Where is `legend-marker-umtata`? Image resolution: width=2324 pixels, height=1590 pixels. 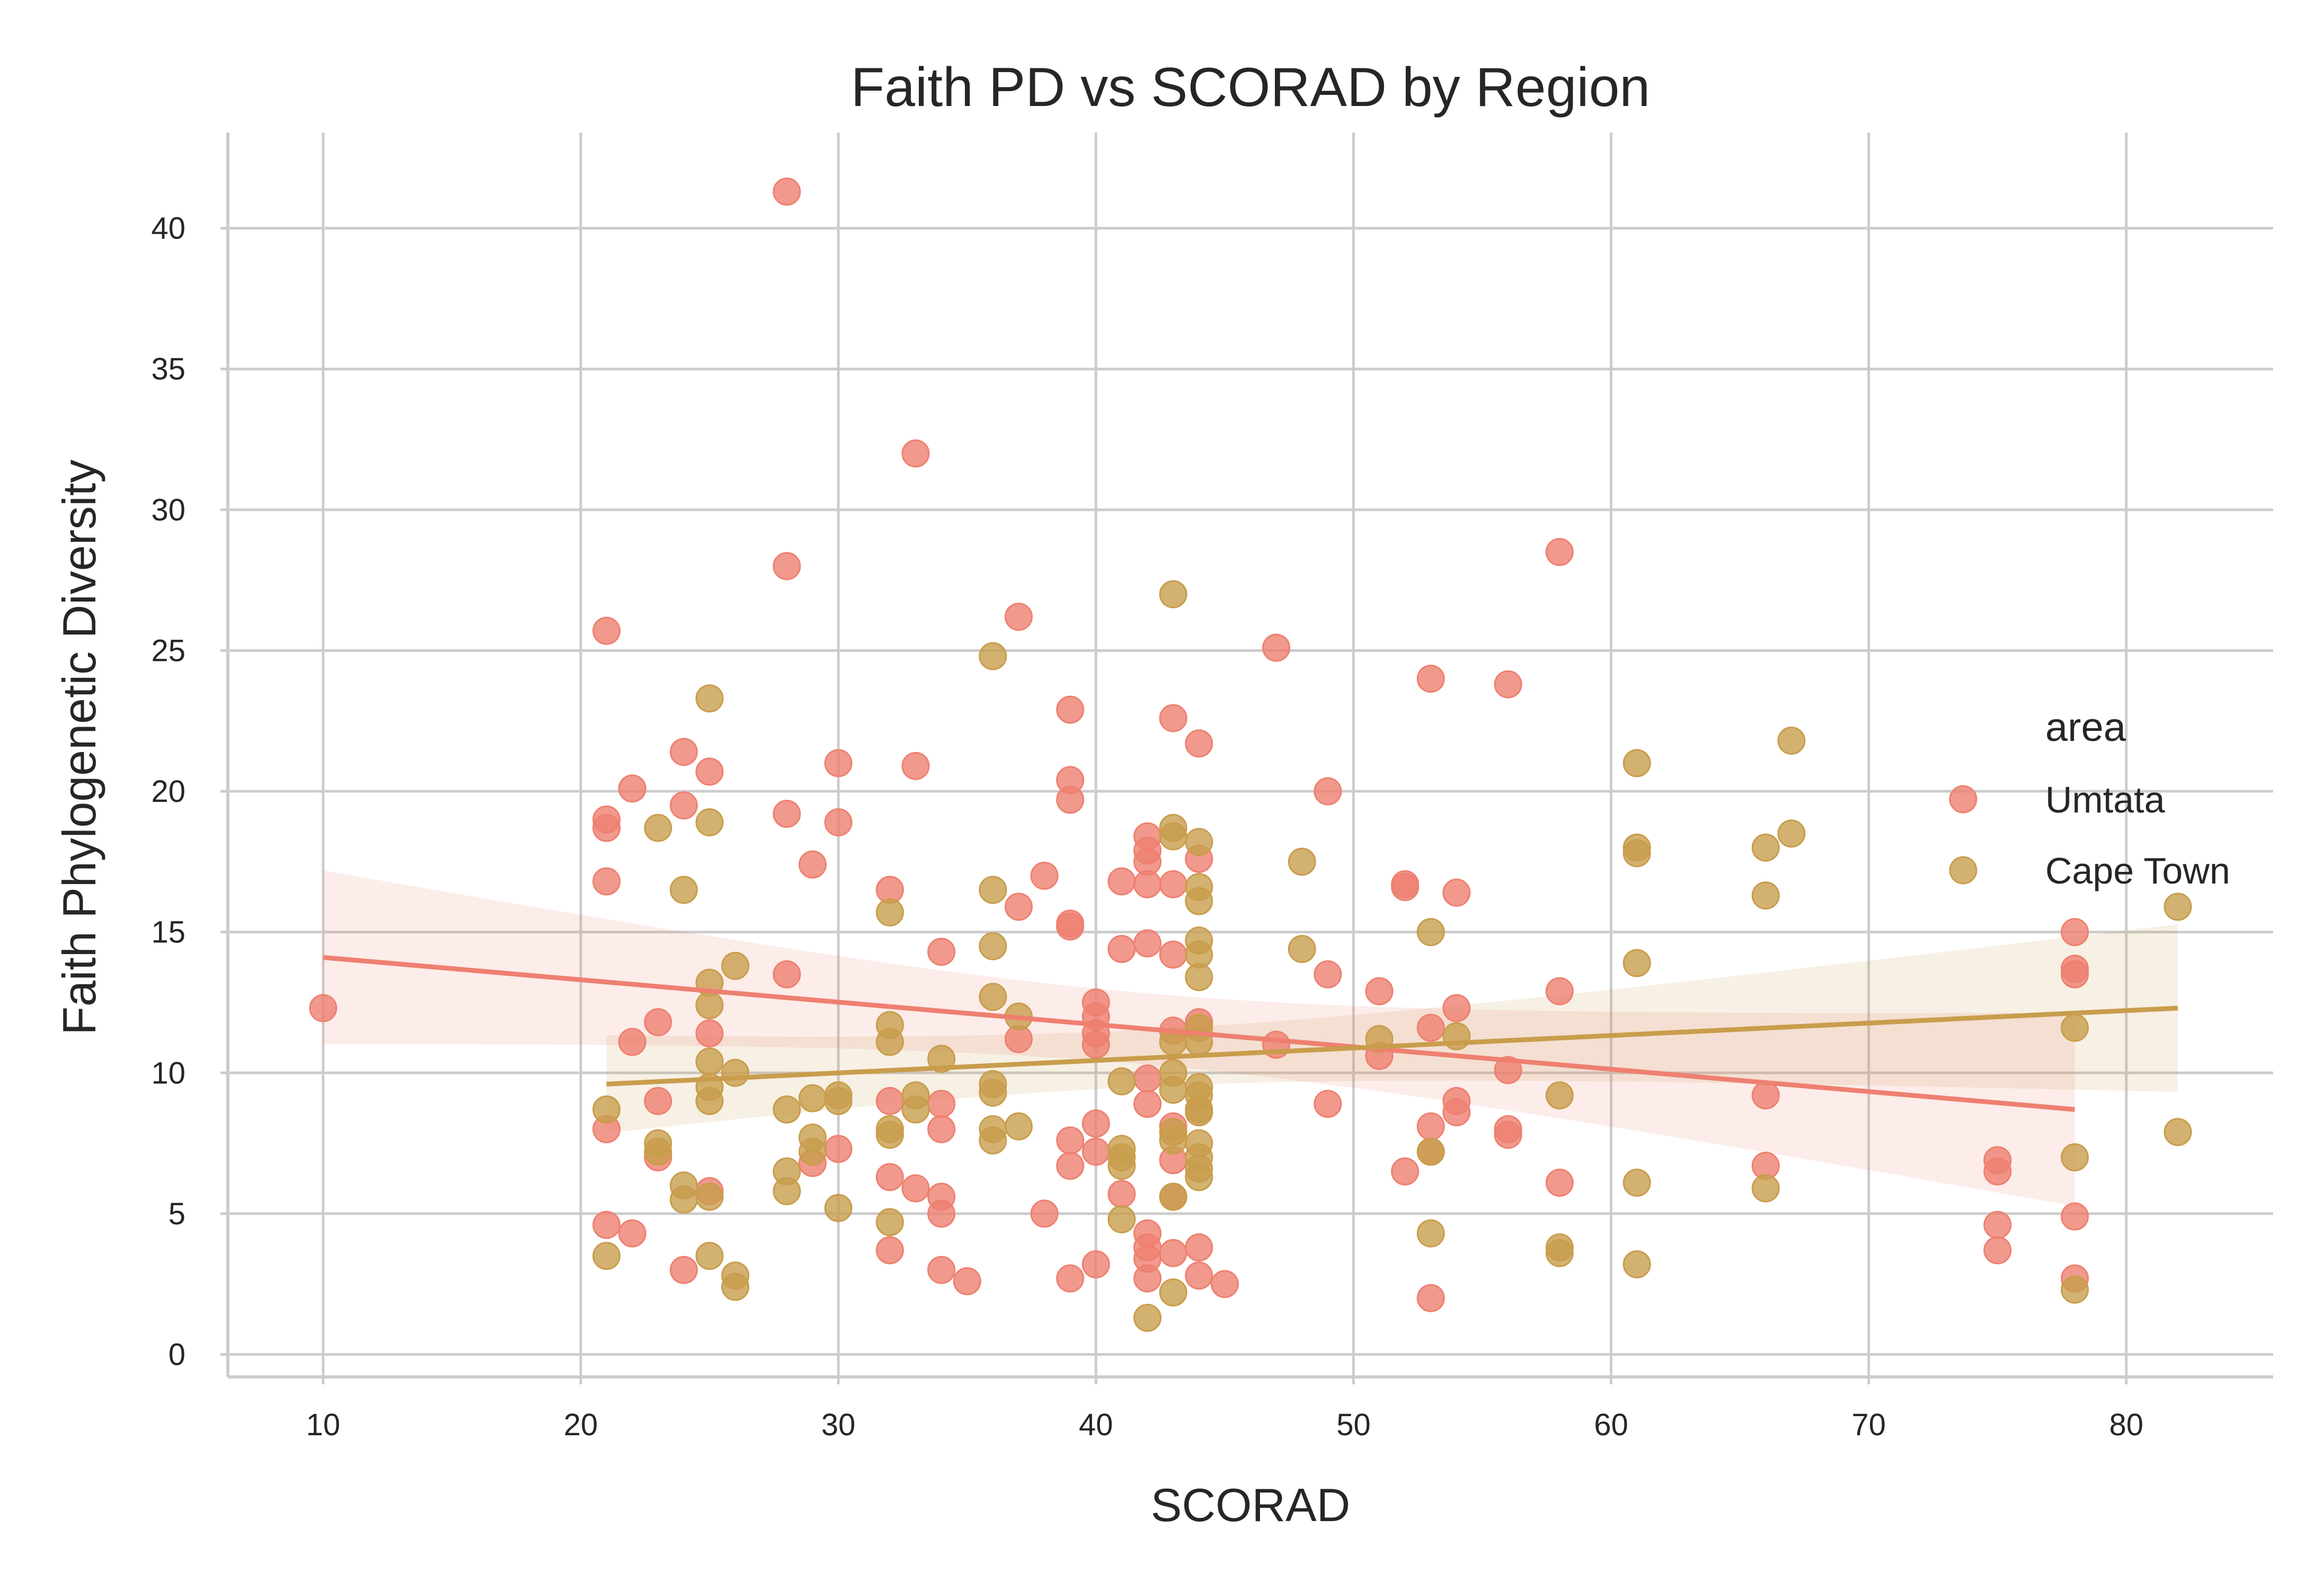
legend-marker-umtata is located at coordinates (1963, 799).